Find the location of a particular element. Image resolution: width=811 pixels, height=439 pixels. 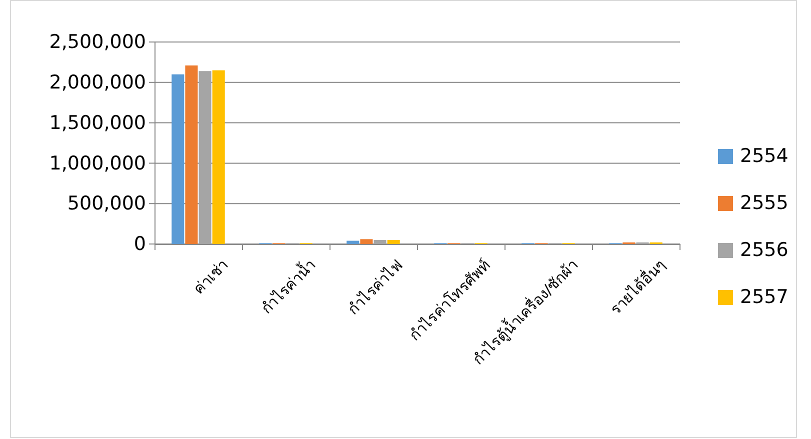

legend-label: 2555 is located at coordinates (764, 203).